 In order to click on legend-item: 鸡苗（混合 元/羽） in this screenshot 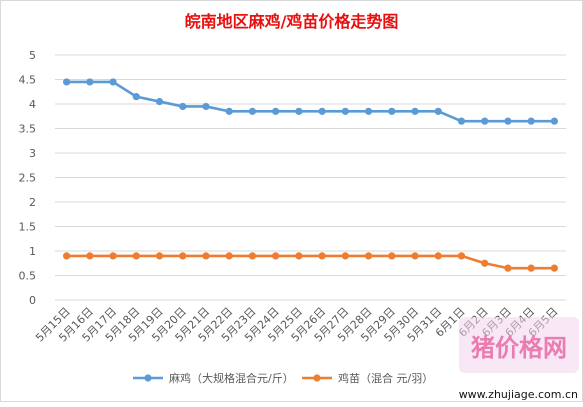, I will do `click(367, 378)`.